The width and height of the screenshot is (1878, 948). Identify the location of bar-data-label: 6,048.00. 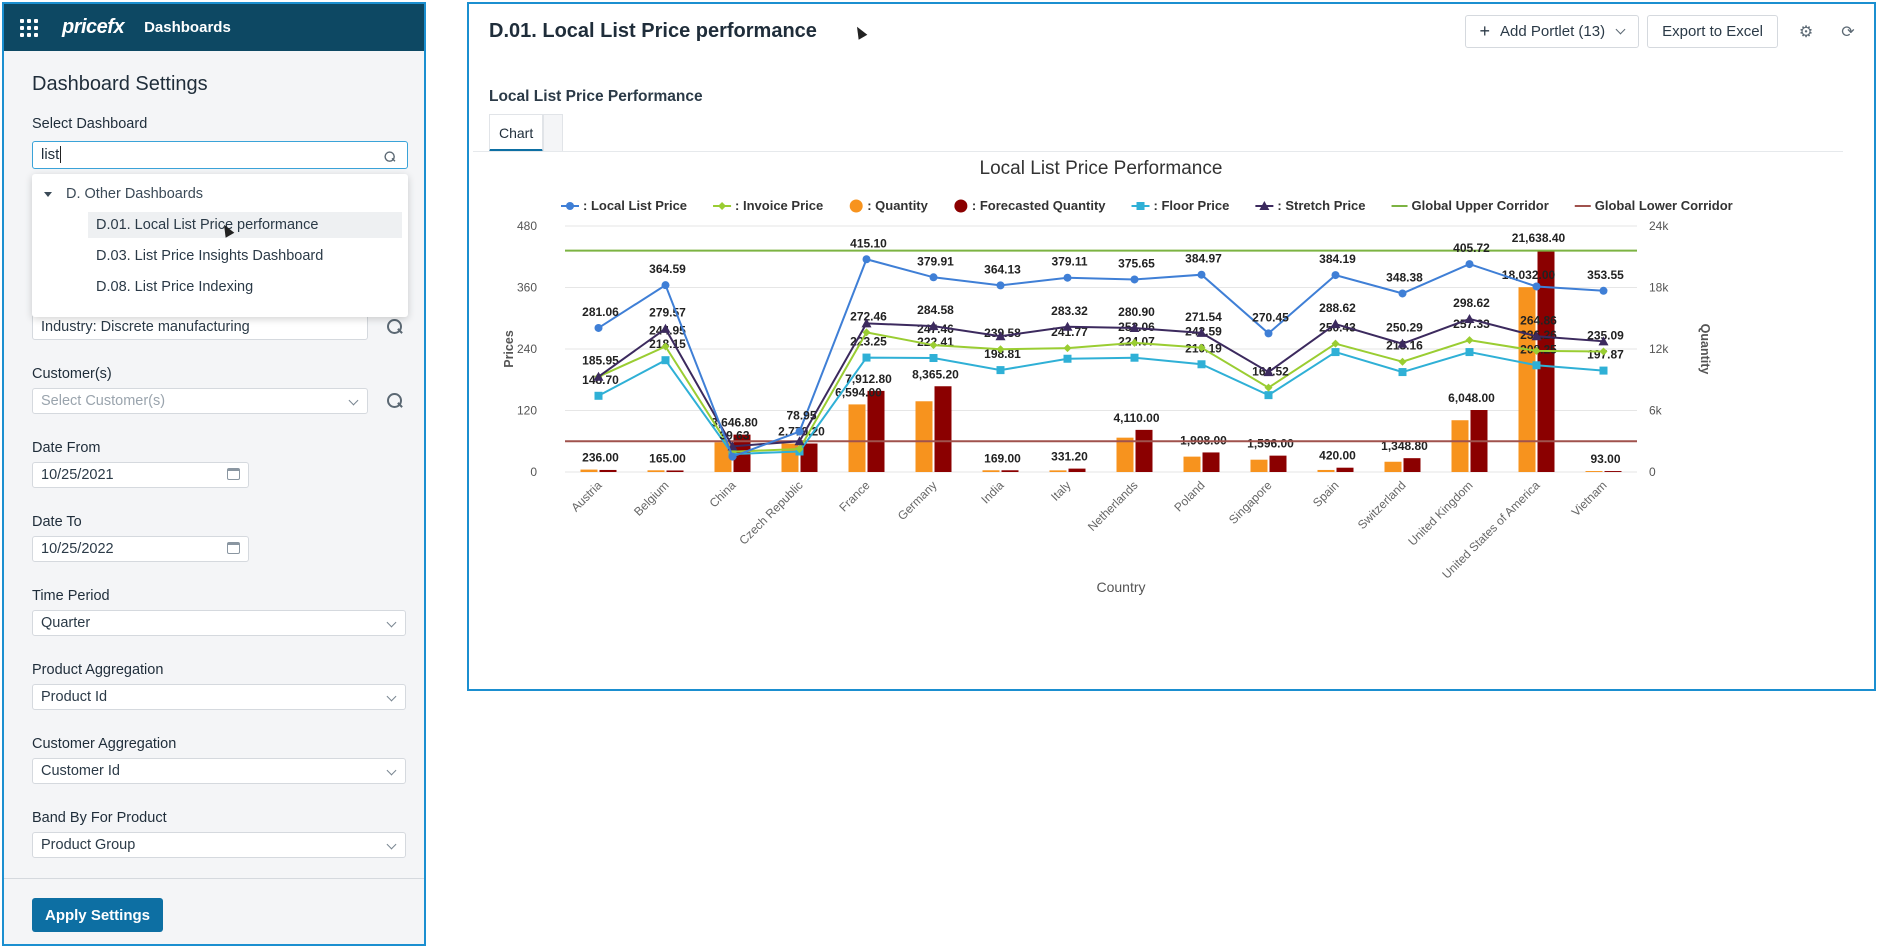
(1471, 398).